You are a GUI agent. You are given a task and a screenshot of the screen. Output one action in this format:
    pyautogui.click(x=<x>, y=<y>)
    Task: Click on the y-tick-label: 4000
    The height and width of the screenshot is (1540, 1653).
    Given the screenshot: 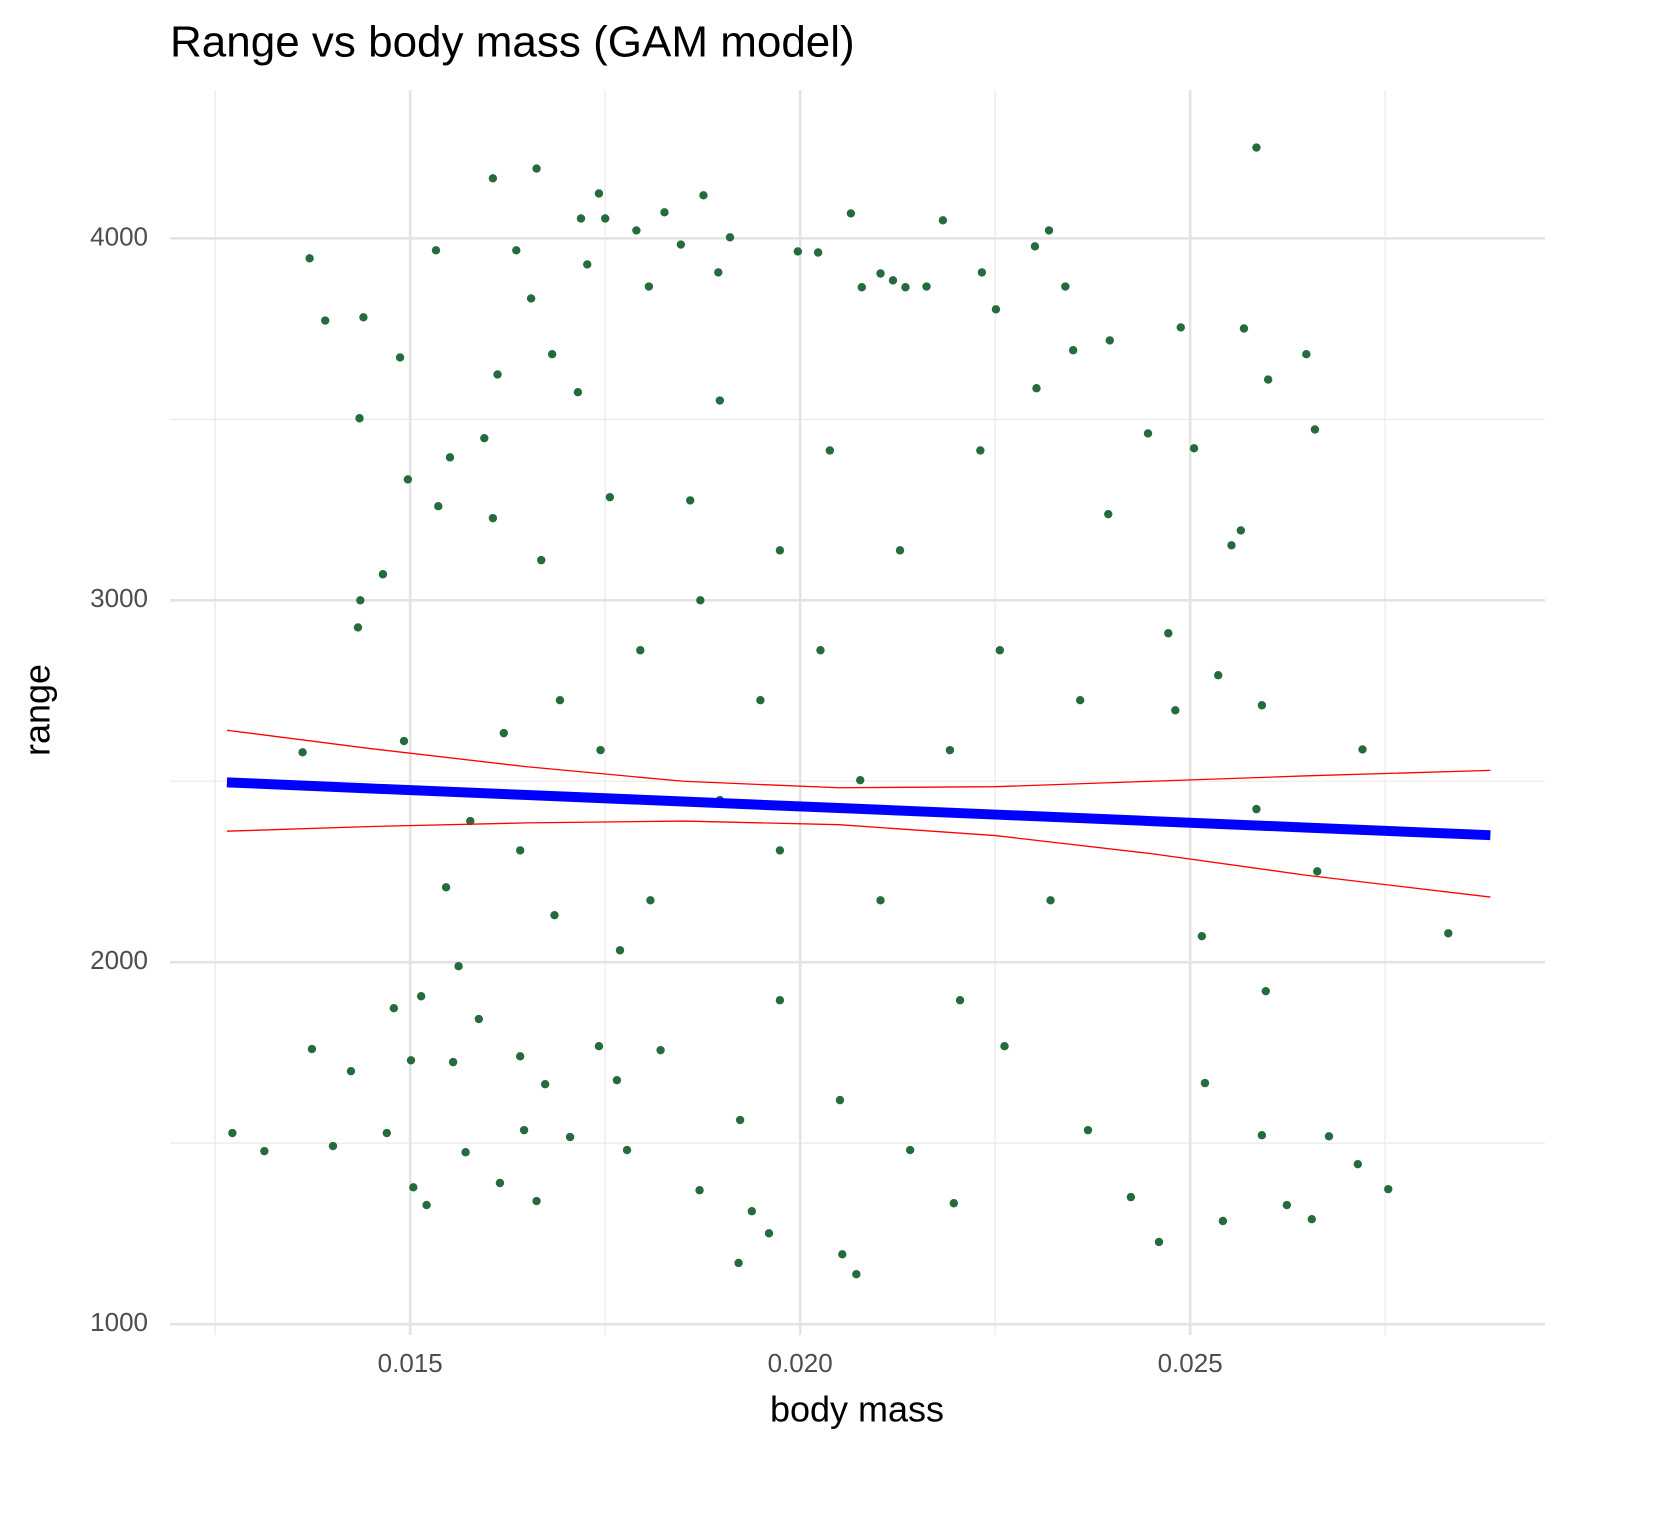 What is the action you would take?
    pyautogui.click(x=119, y=236)
    